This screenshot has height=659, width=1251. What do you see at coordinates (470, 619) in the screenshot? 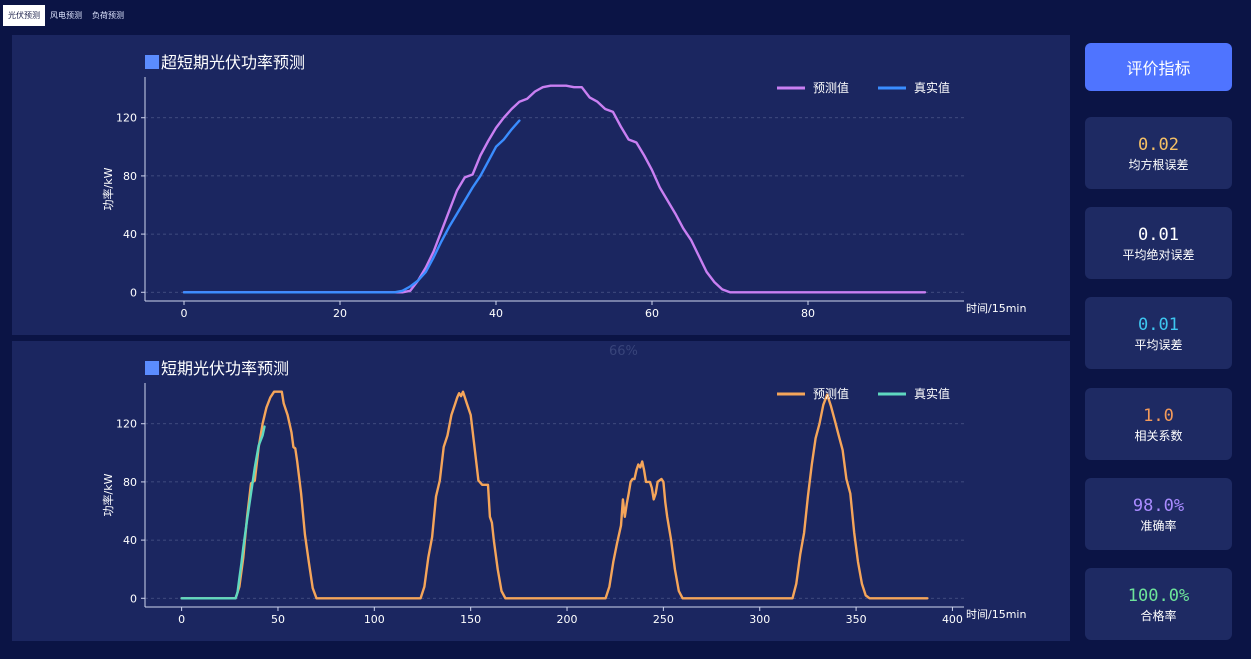
I see `x-tick-label: 150` at bounding box center [470, 619].